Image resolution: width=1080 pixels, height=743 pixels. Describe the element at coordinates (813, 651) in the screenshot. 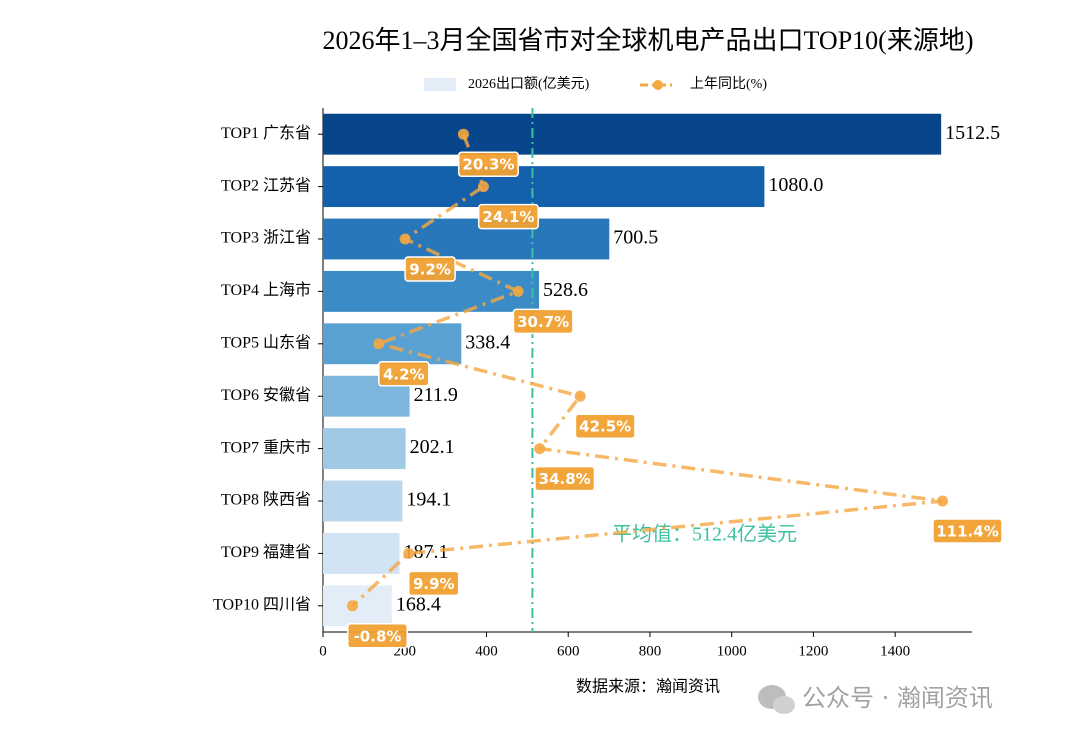

I see `x-tick-label: 1200` at that location.